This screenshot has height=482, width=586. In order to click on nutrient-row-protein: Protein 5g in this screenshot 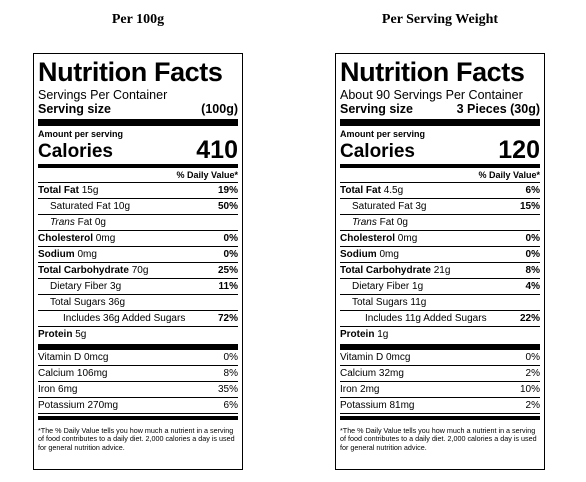, I will do `click(62, 334)`.